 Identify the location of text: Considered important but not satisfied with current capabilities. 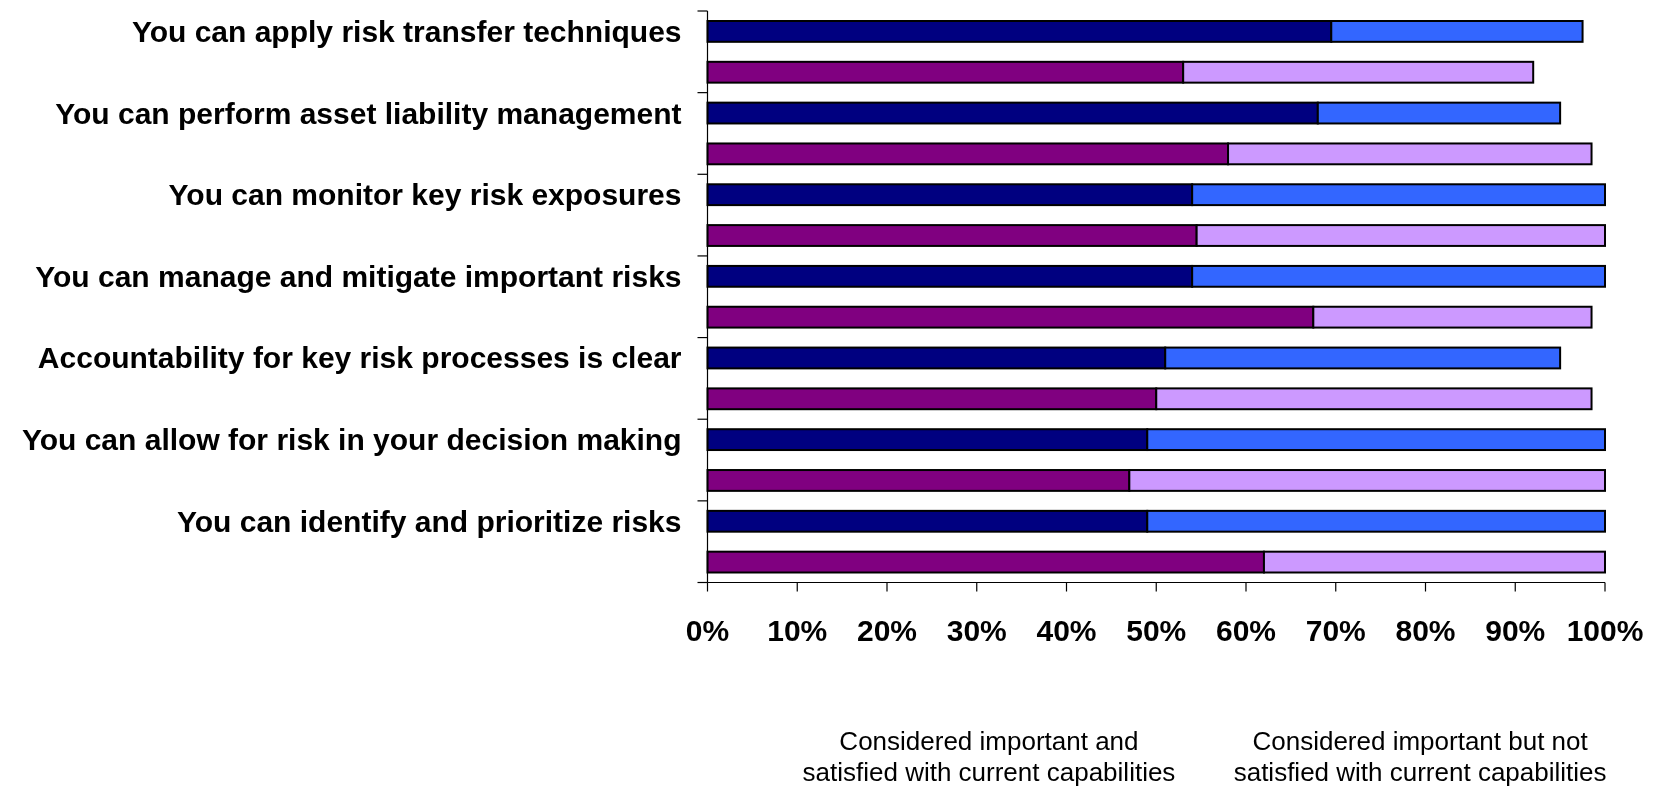
(1420, 756).